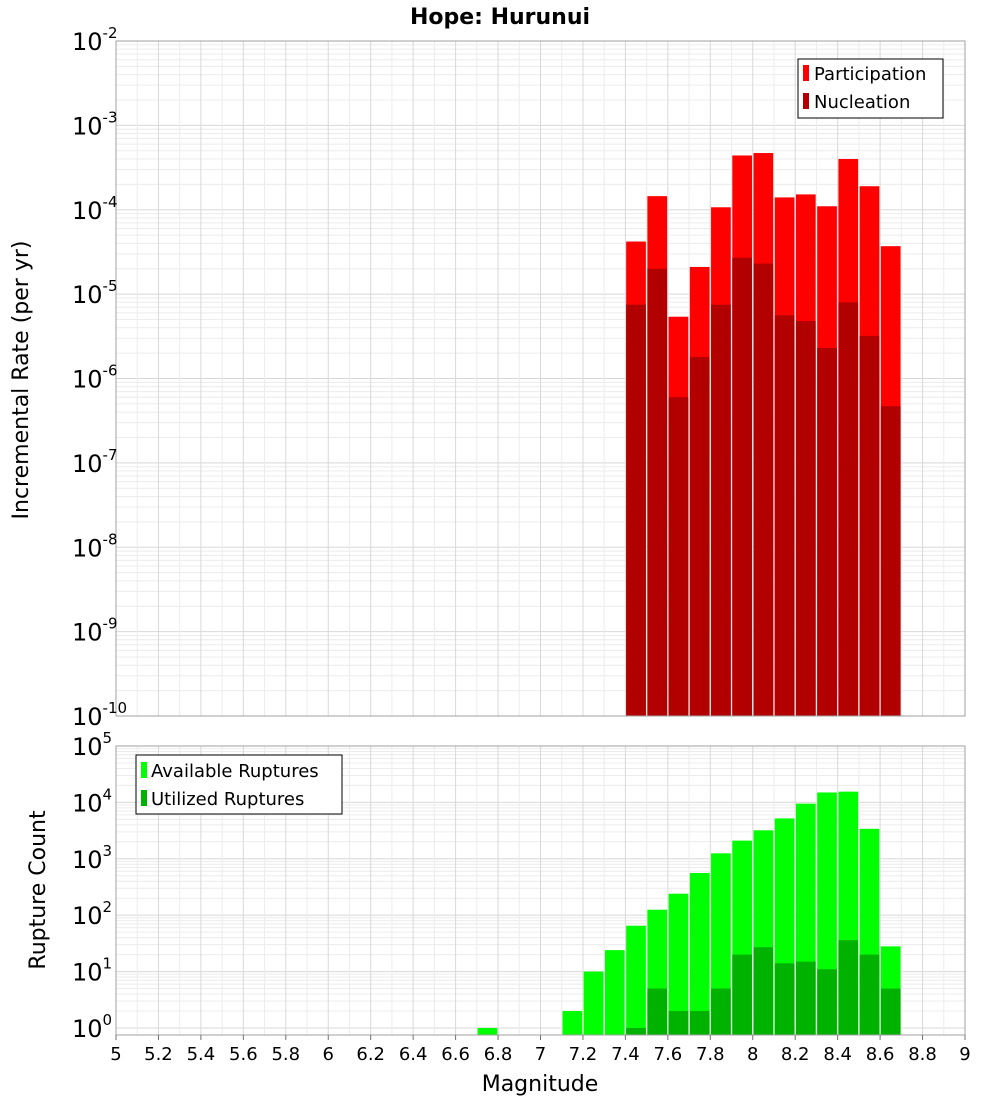  Describe the element at coordinates (95, 124) in the screenshot. I see `y-tick-label: 10⁻³` at that location.